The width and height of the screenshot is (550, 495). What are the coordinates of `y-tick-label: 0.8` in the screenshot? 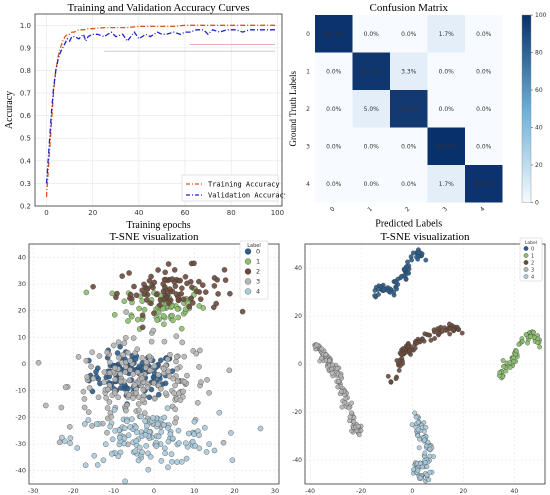 It's located at (25, 71).